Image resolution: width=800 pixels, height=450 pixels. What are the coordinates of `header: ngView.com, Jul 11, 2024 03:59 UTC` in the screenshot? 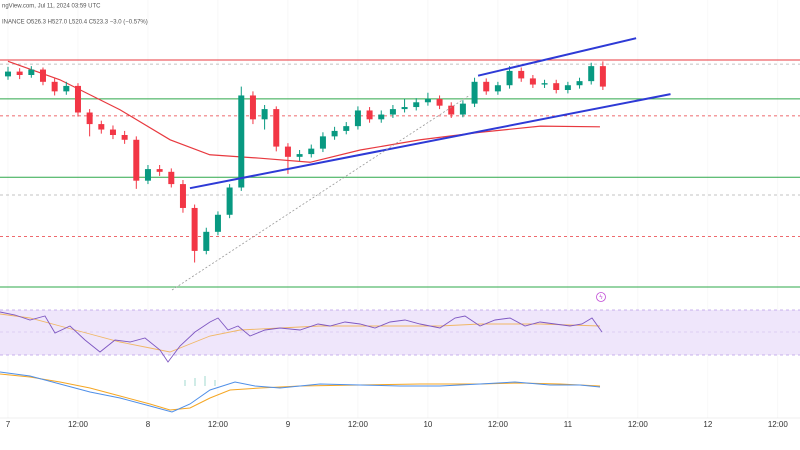 It's located at (51, 7).